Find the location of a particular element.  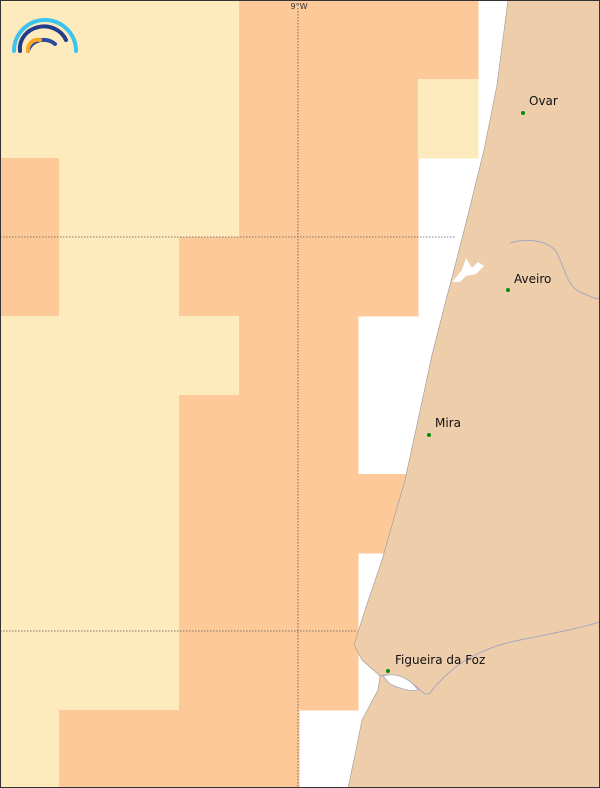

town-aveiro: Aveiro is located at coordinates (528, 282).